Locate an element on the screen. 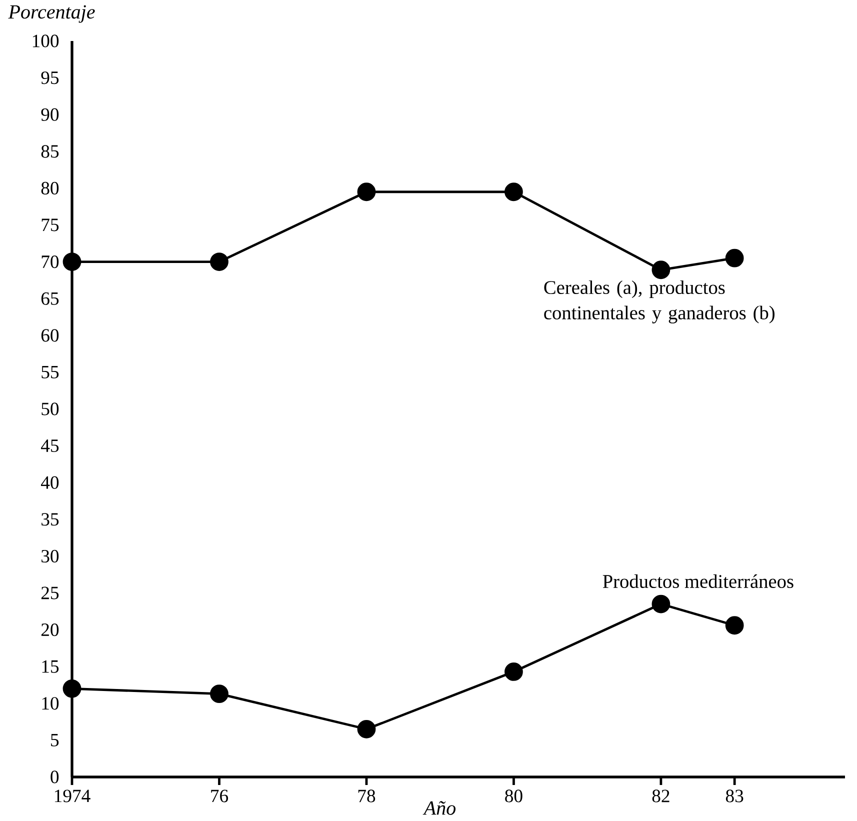 Image resolution: width=857 pixels, height=821 pixels. series-label: Productos mediterráneos is located at coordinates (698, 581).